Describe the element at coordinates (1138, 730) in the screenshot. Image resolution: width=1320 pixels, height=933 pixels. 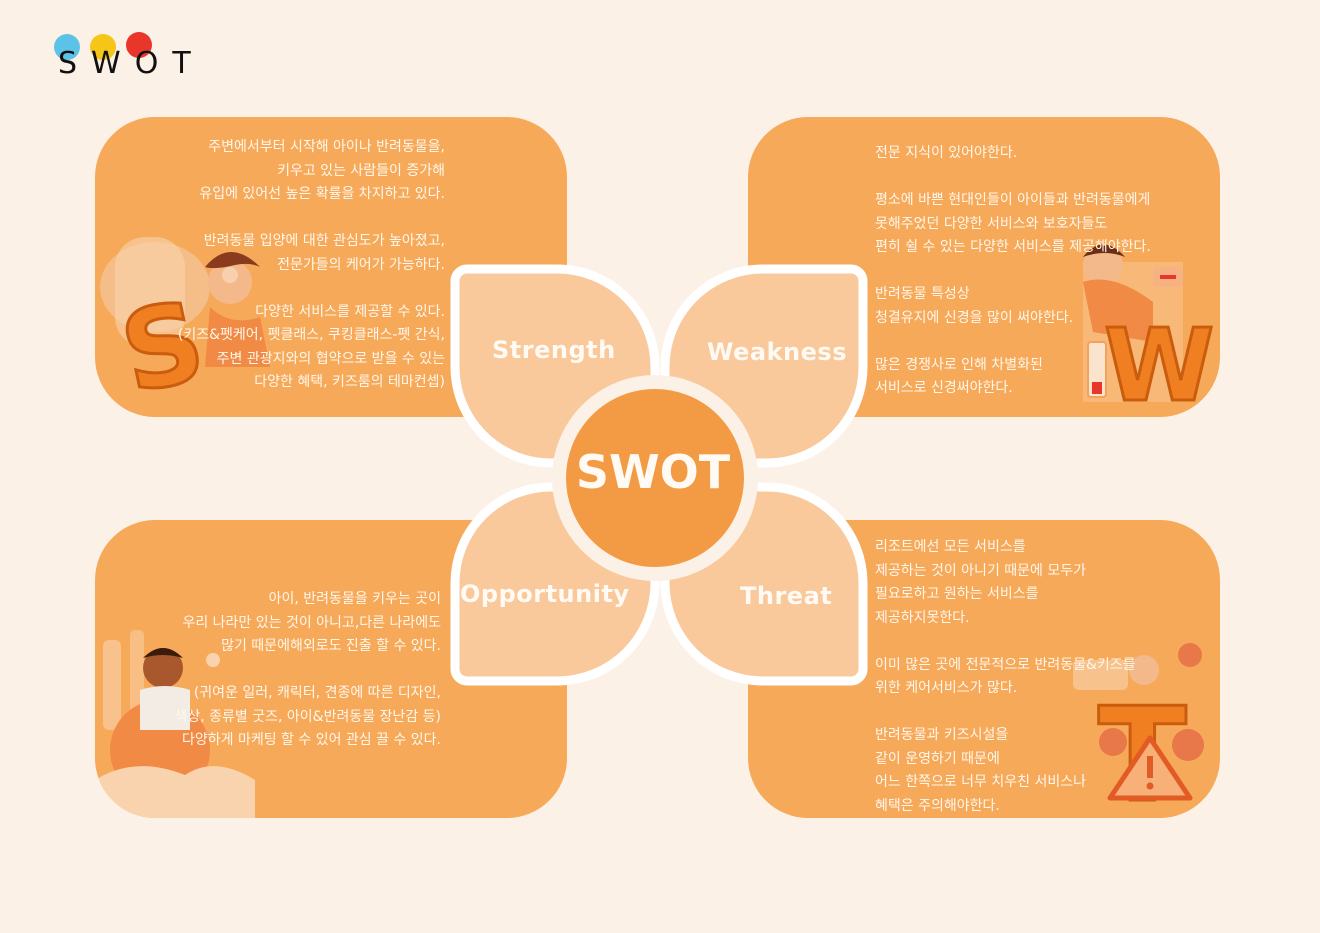
I see `threat-illustration: T` at that location.